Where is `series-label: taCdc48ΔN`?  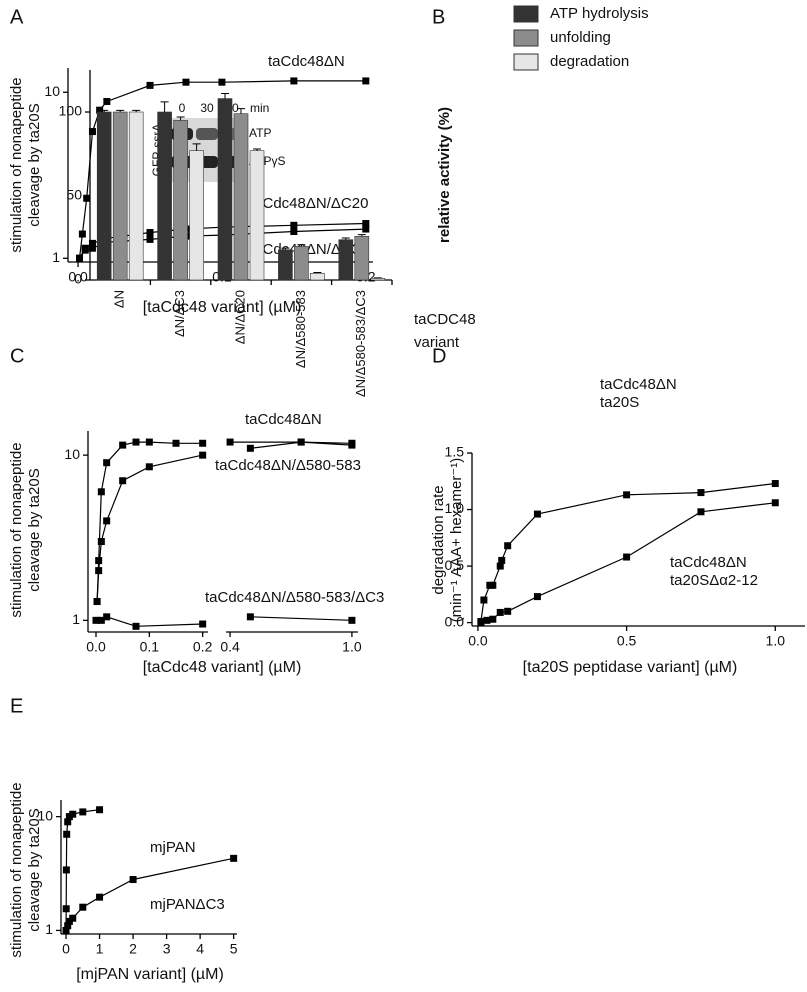 series-label: taCdc48ΔN is located at coordinates (306, 61).